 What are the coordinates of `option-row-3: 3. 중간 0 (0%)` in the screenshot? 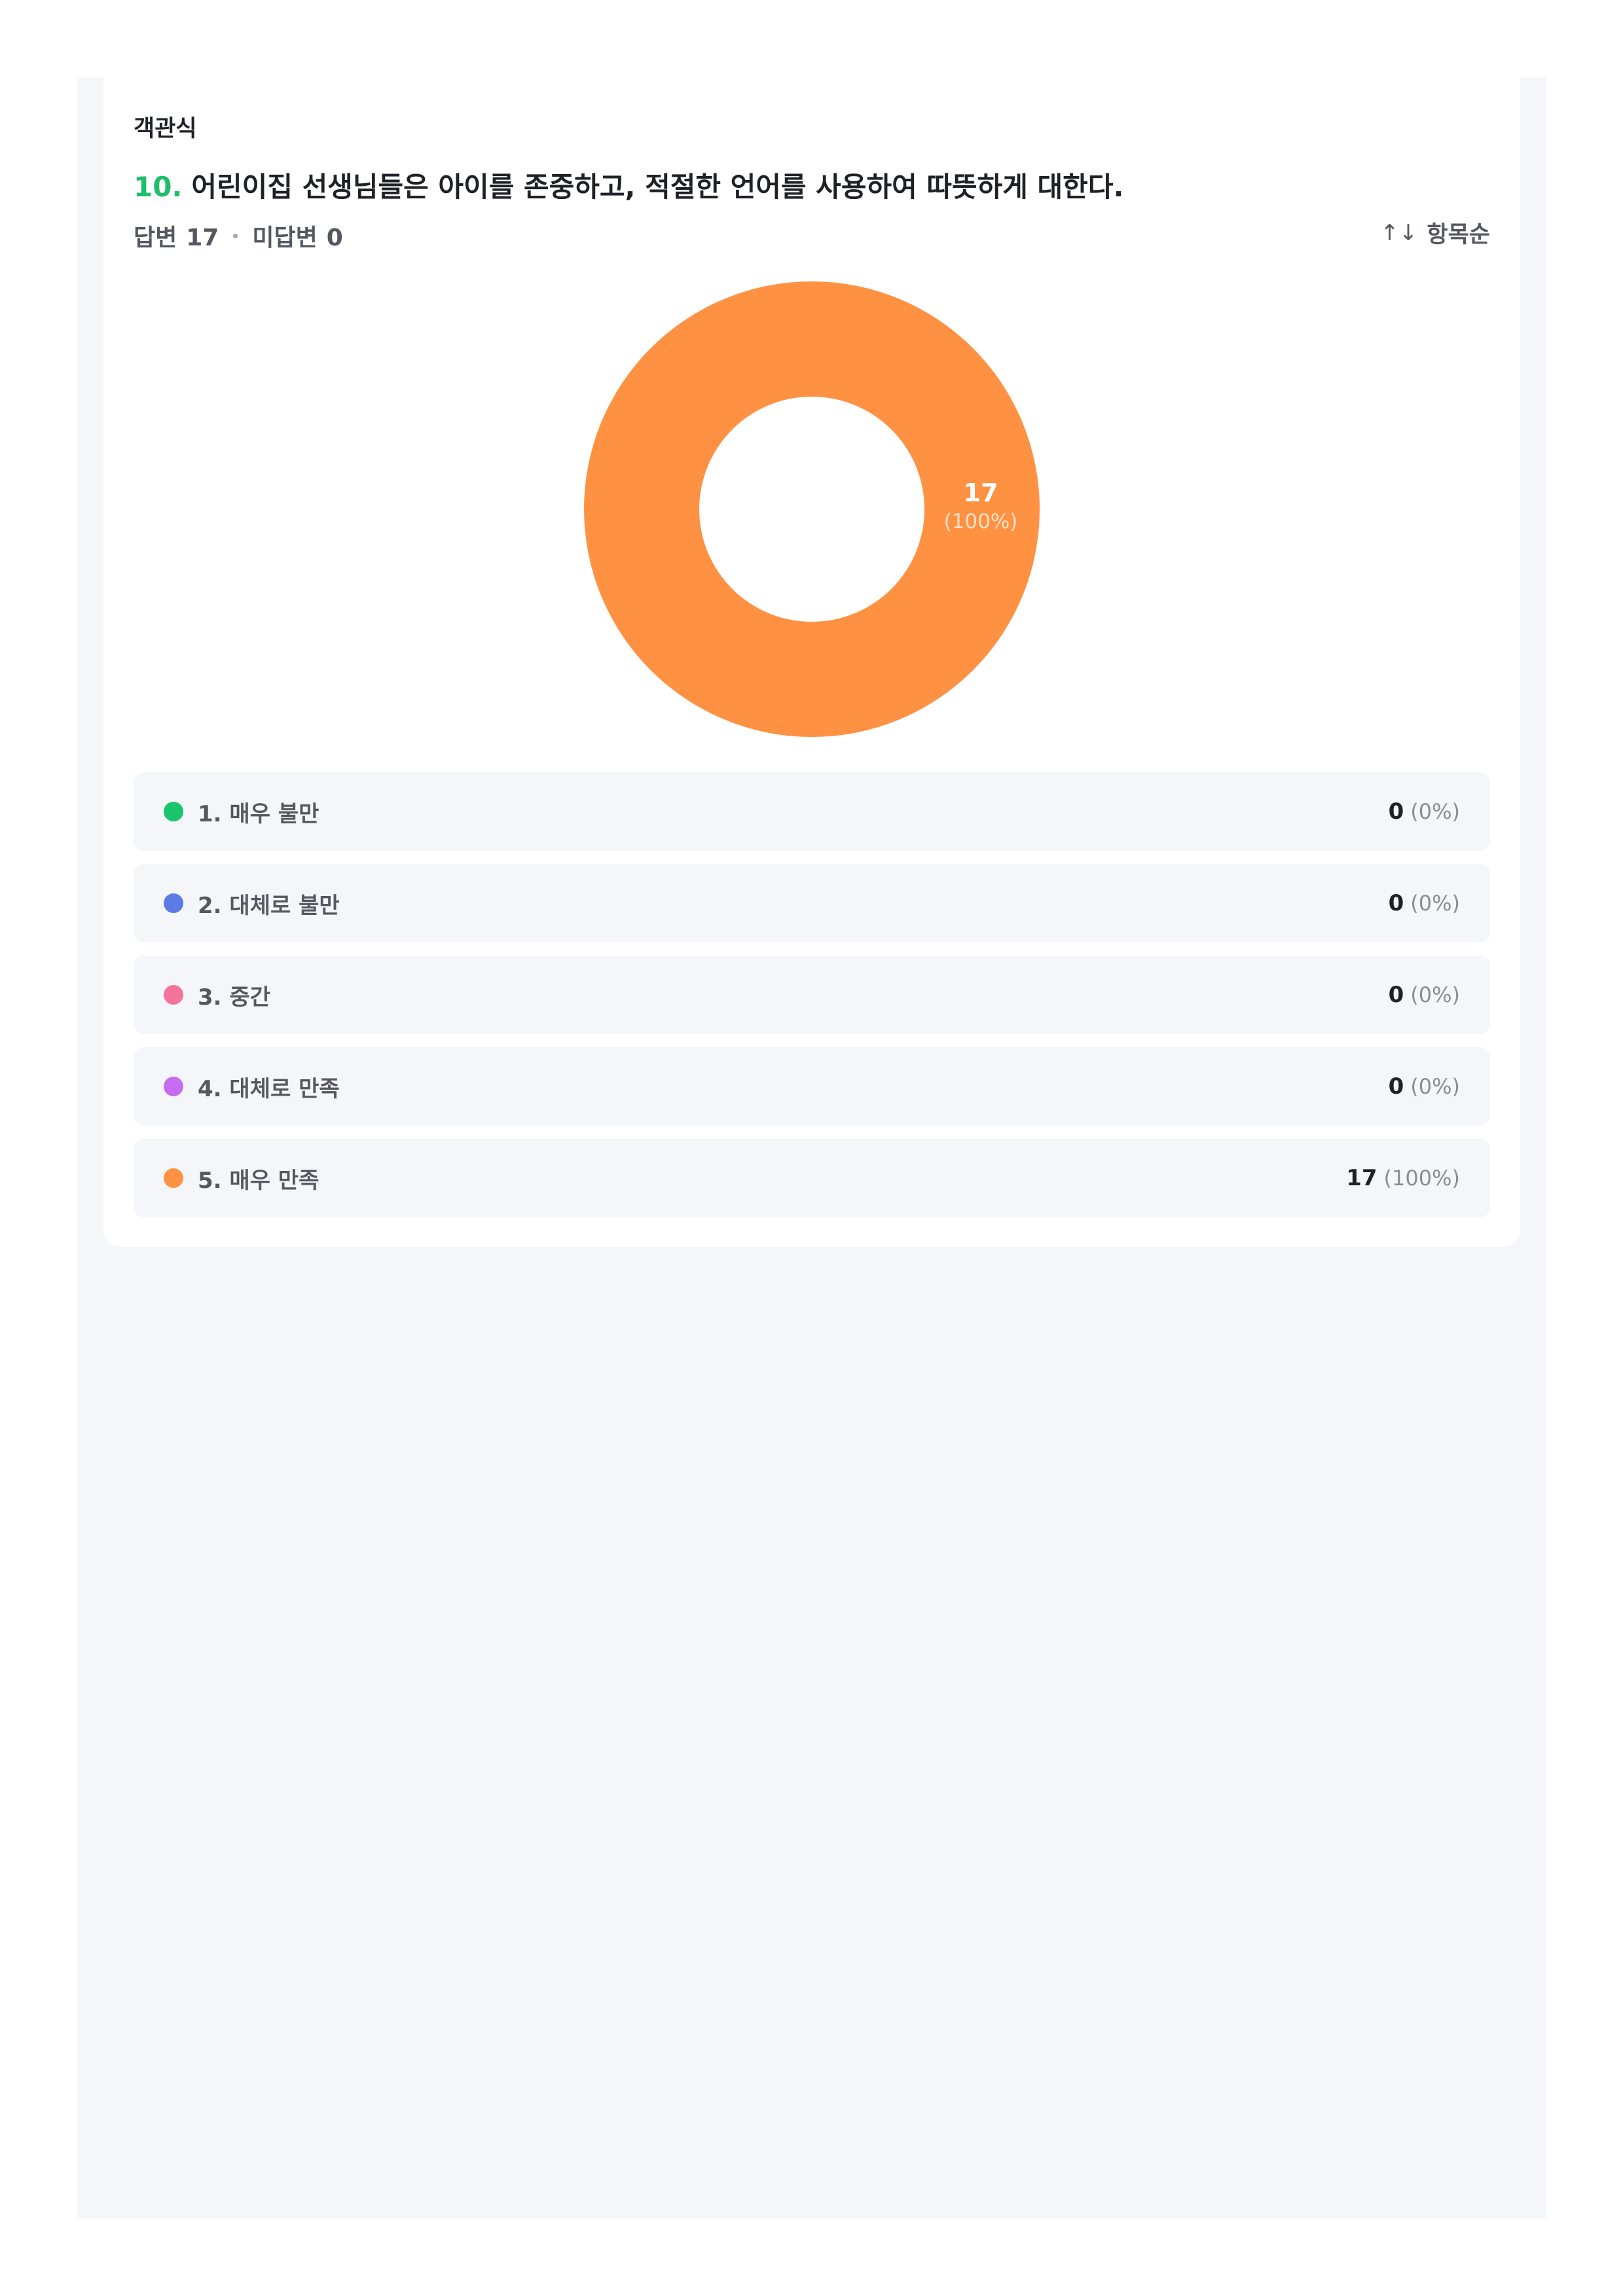 It's located at (812, 995).